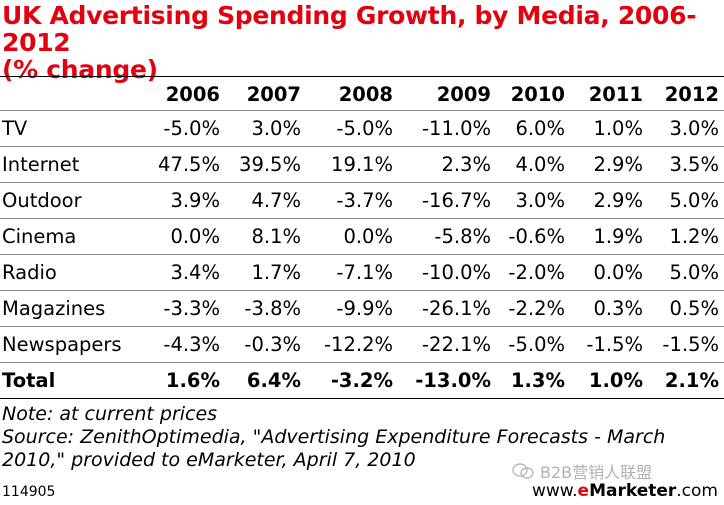  What do you see at coordinates (187, 344) in the screenshot?
I see `table-cell: -4.3%` at bounding box center [187, 344].